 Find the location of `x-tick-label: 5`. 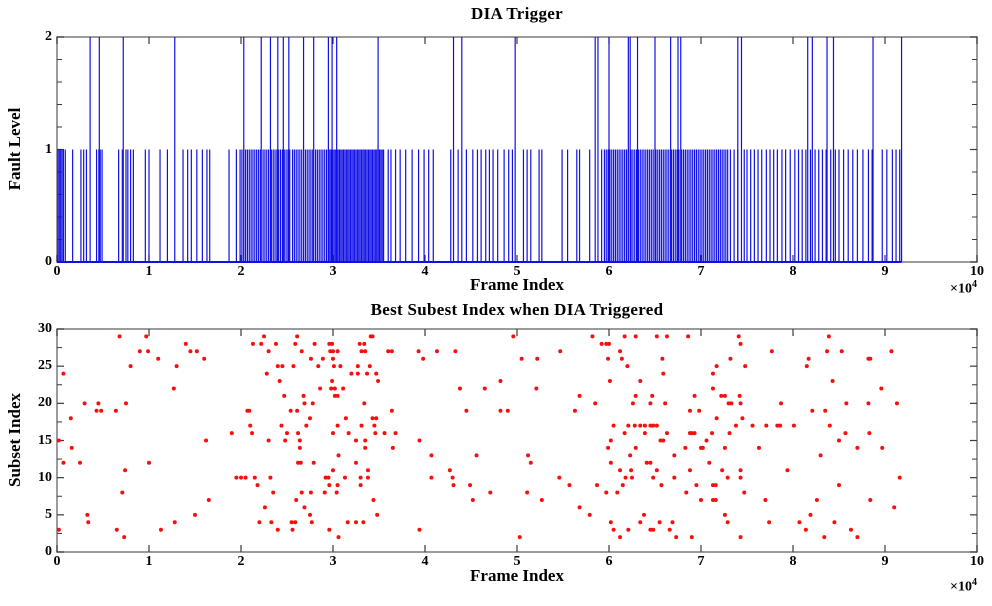

x-tick-label: 5 is located at coordinates (517, 561).